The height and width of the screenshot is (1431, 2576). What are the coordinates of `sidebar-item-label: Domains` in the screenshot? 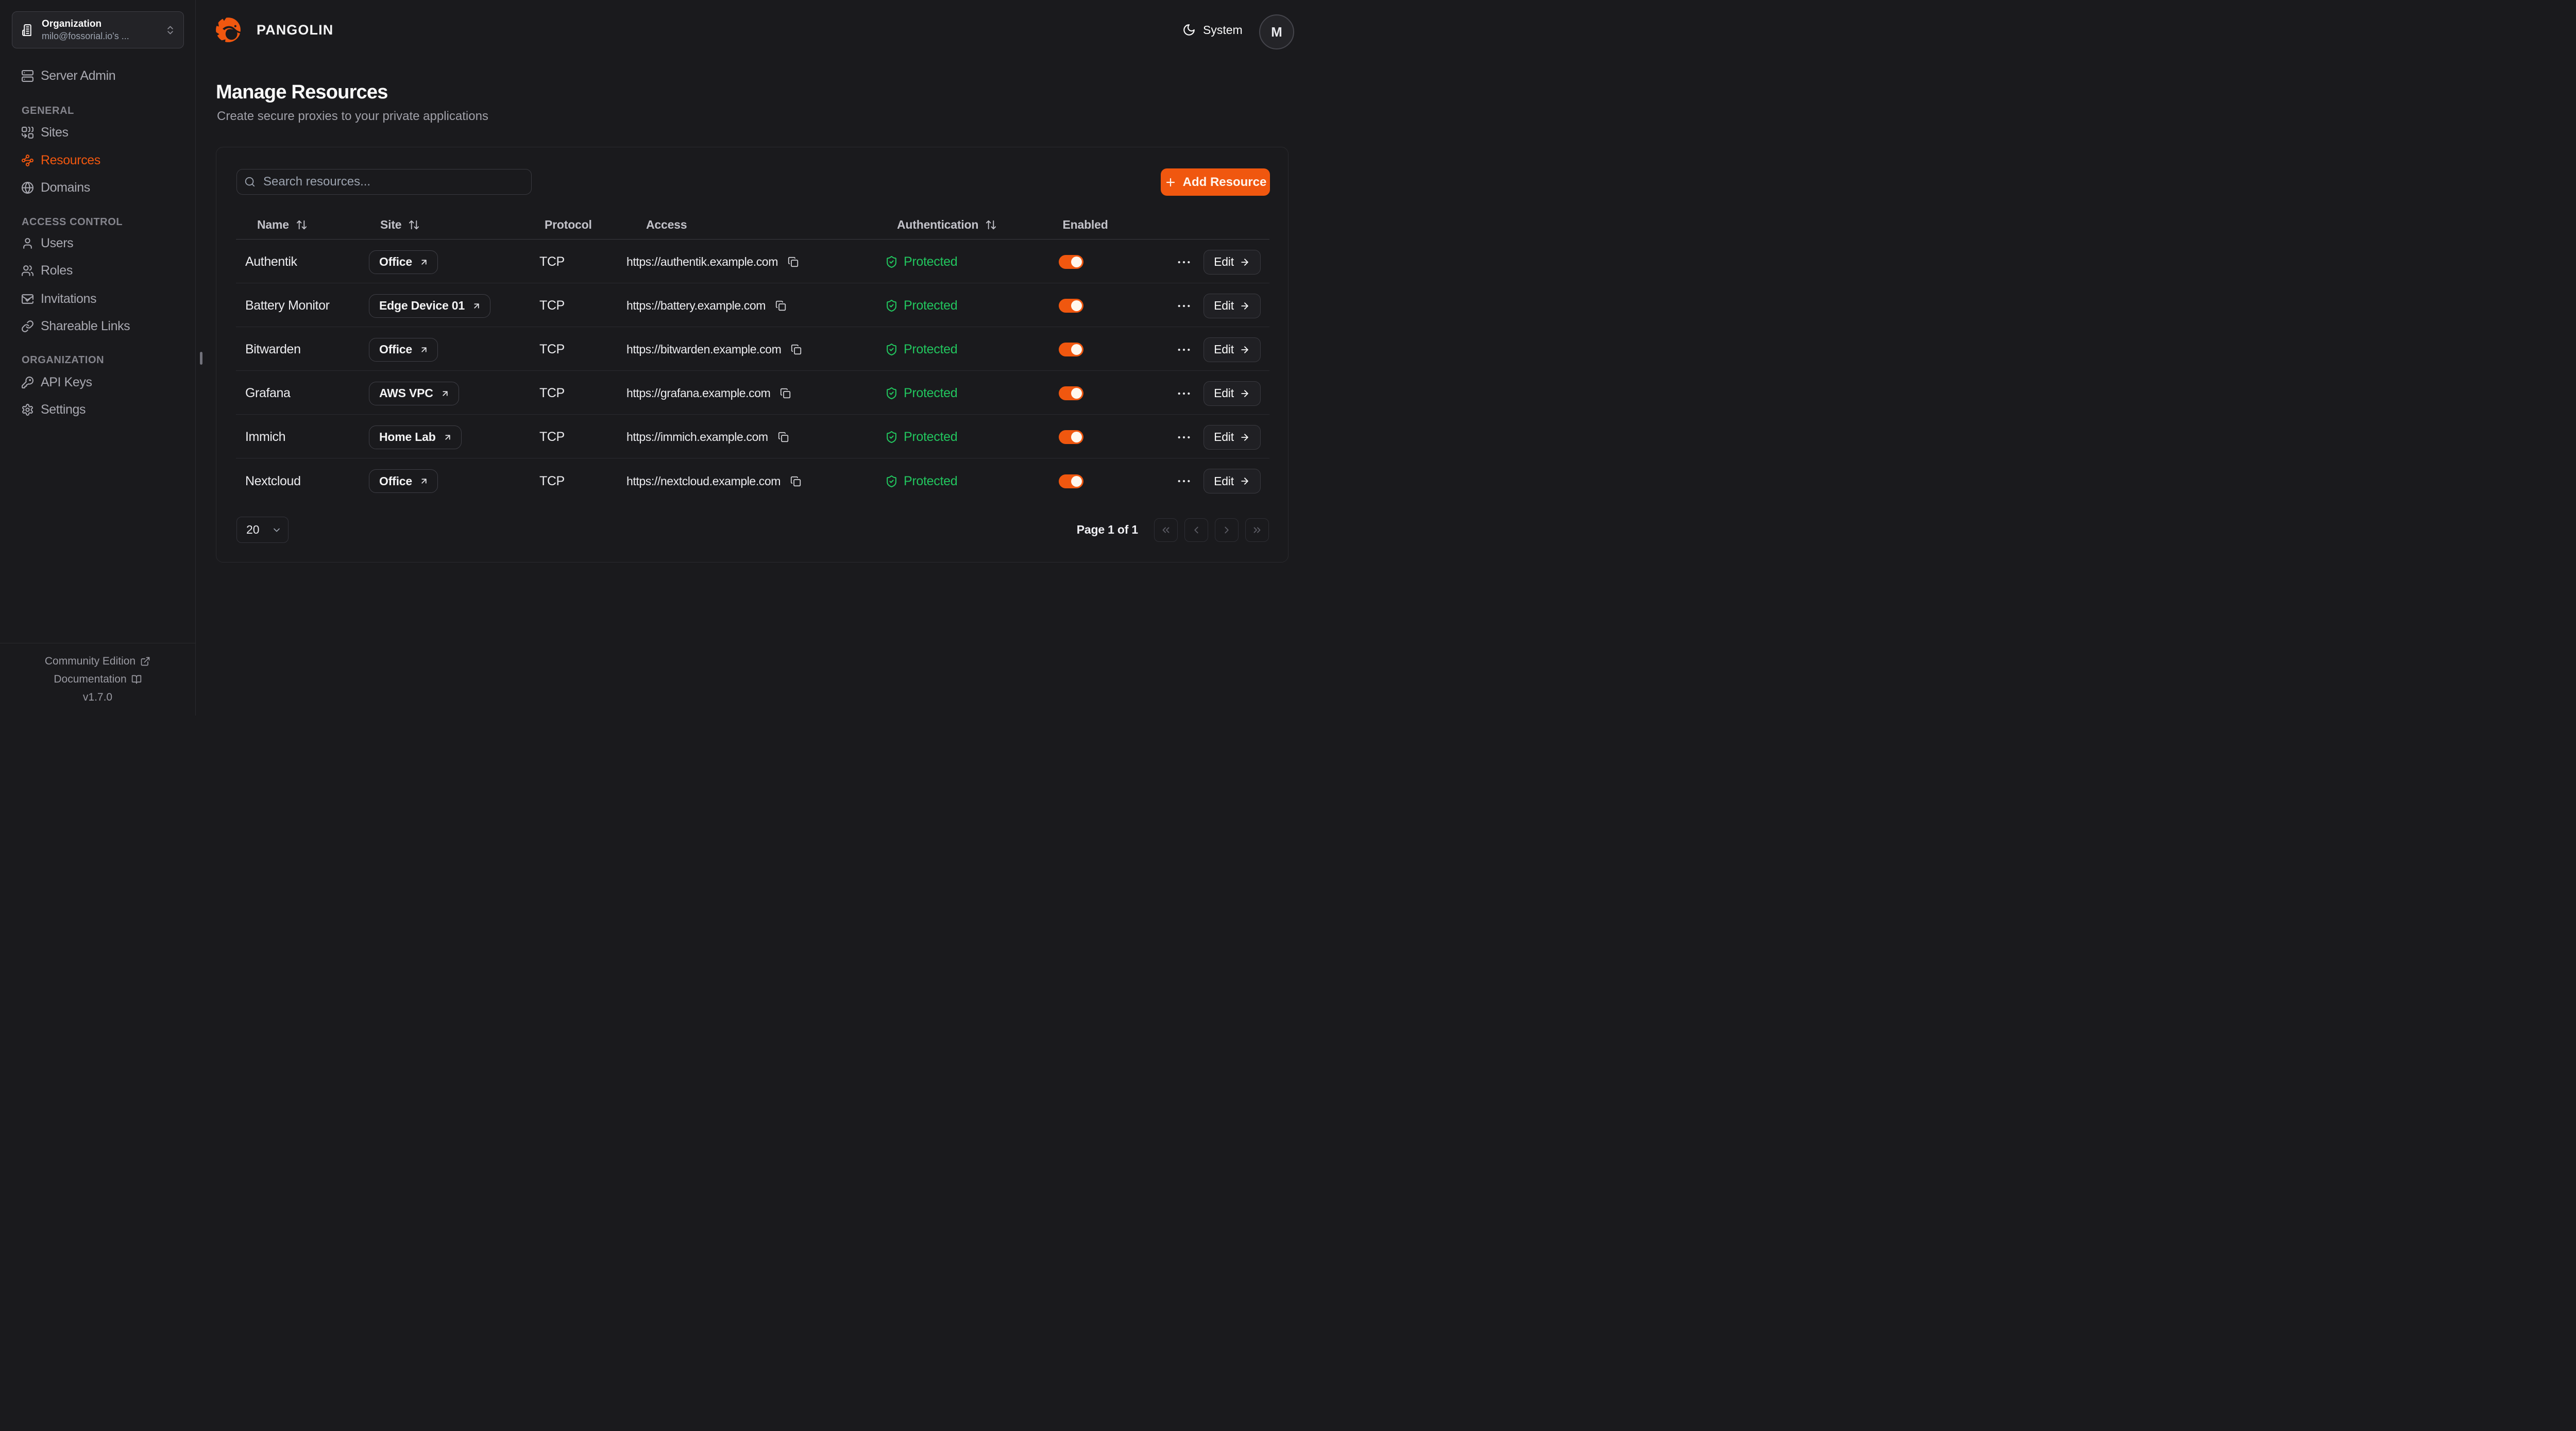 It's located at (65, 187).